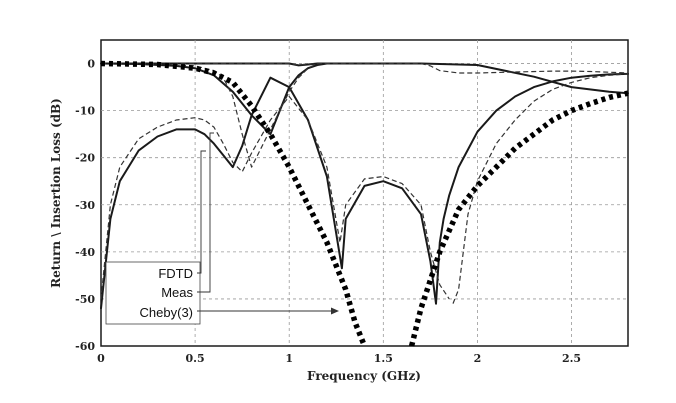 The width and height of the screenshot is (676, 403). I want to click on y-tick-label: -50, so click(85, 299).